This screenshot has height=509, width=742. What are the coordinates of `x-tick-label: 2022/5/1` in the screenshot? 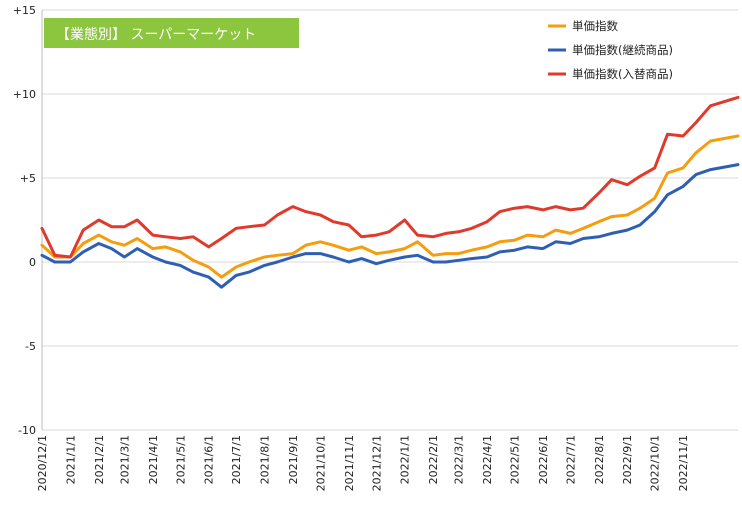 It's located at (515, 459).